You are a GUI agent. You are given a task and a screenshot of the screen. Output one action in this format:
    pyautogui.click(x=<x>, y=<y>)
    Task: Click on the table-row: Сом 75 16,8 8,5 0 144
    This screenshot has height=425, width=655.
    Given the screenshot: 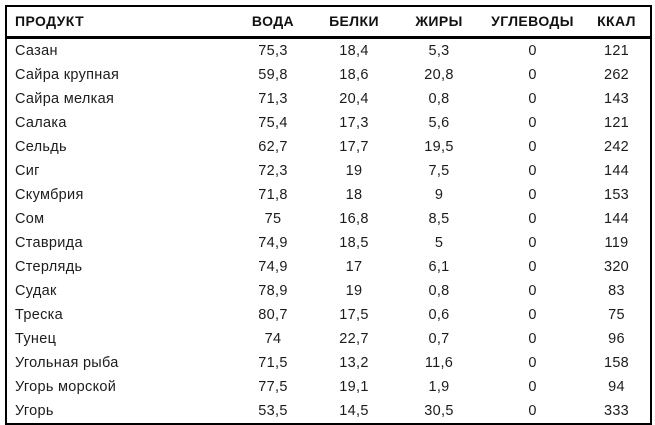 What is the action you would take?
    pyautogui.click(x=328, y=219)
    